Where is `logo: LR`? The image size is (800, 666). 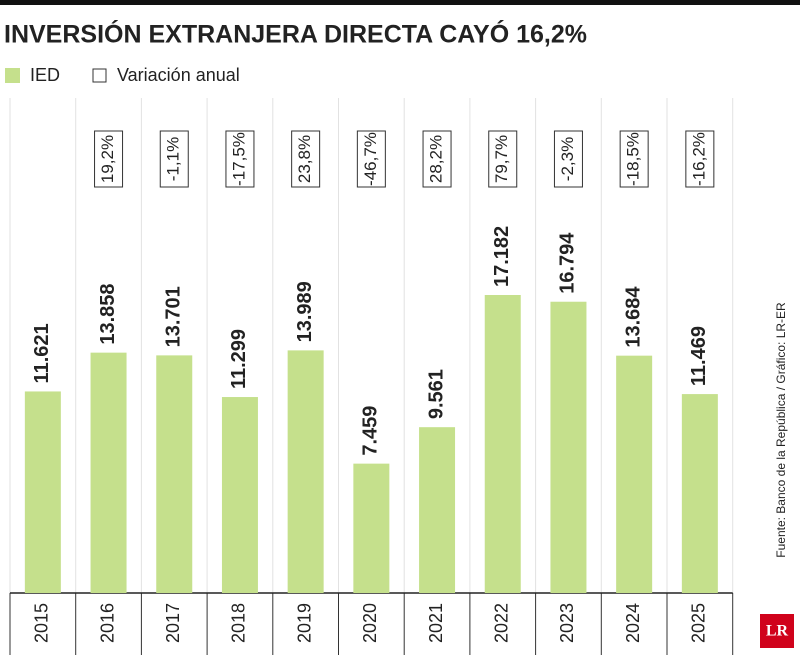 logo: LR is located at coordinates (777, 631).